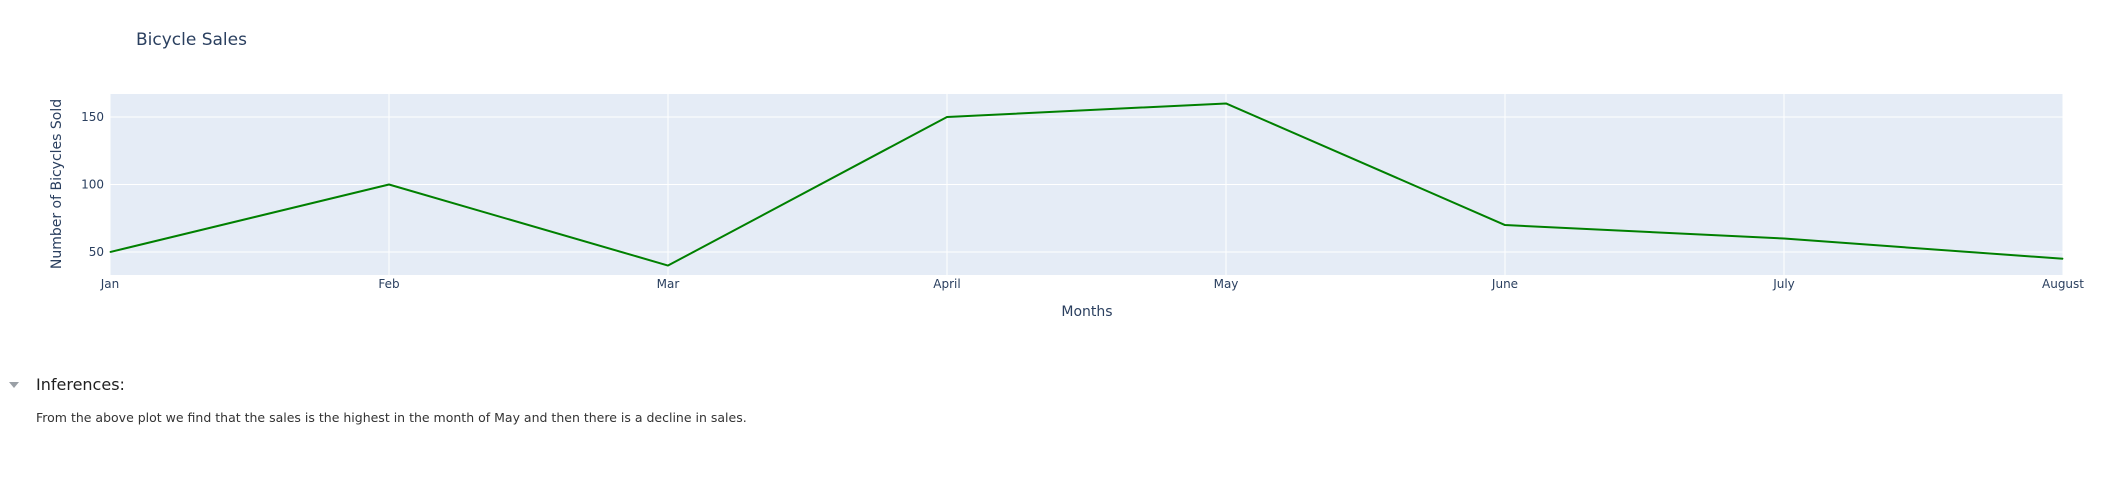 Image resolution: width=2127 pixels, height=490 pixels. Describe the element at coordinates (92, 117) in the screenshot. I see `y-tick-label: 150` at that location.